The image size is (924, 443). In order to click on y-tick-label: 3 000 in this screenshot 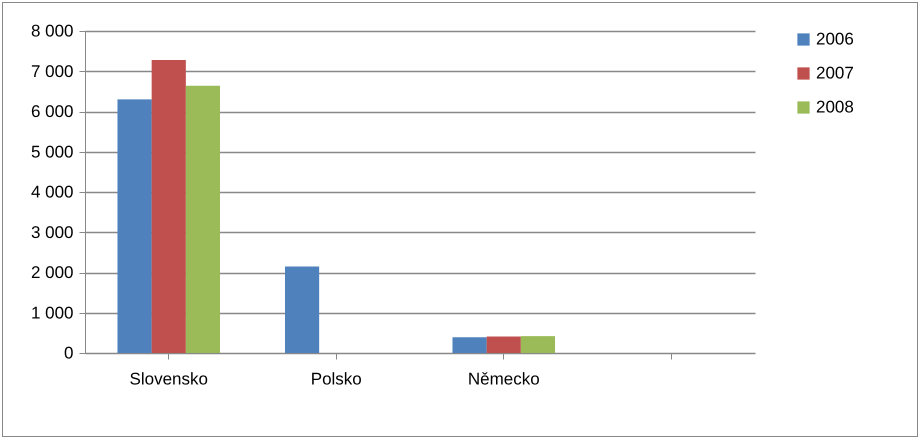, I will do `click(52, 232)`.